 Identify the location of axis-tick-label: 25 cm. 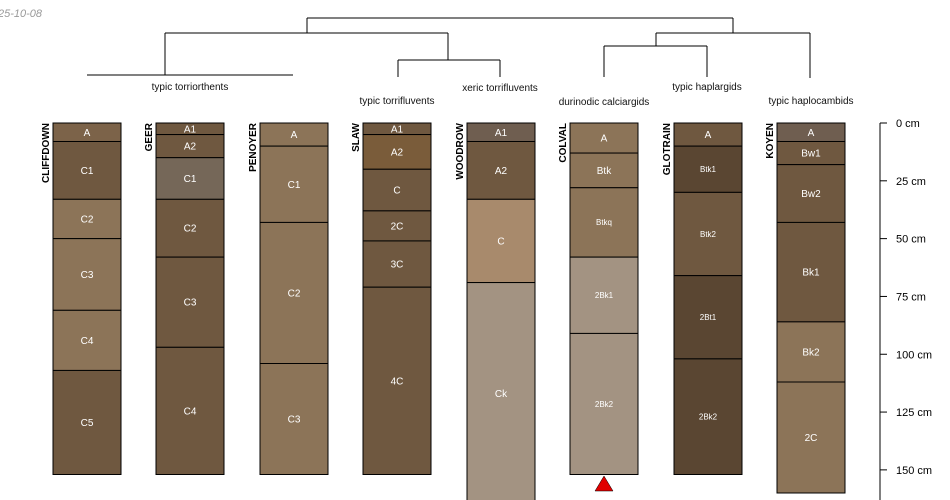
(911, 182).